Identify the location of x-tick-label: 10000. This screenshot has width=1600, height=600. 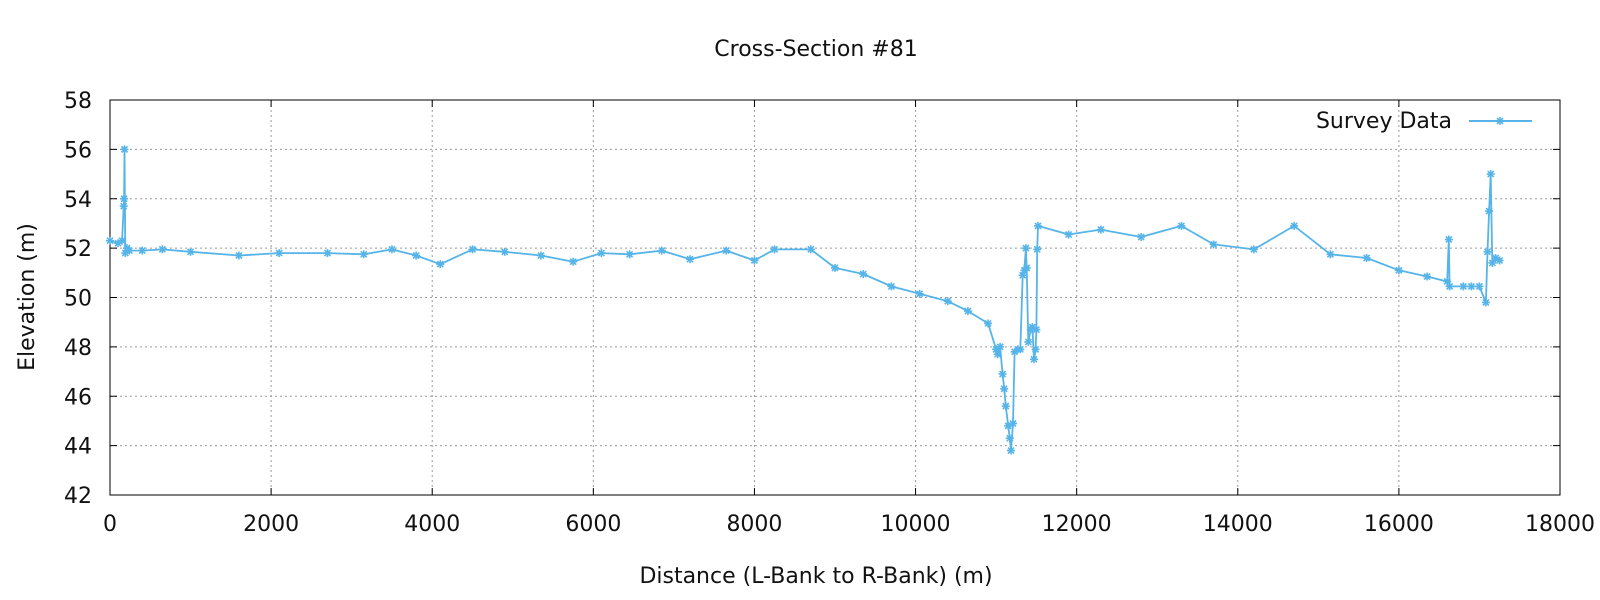
(916, 524).